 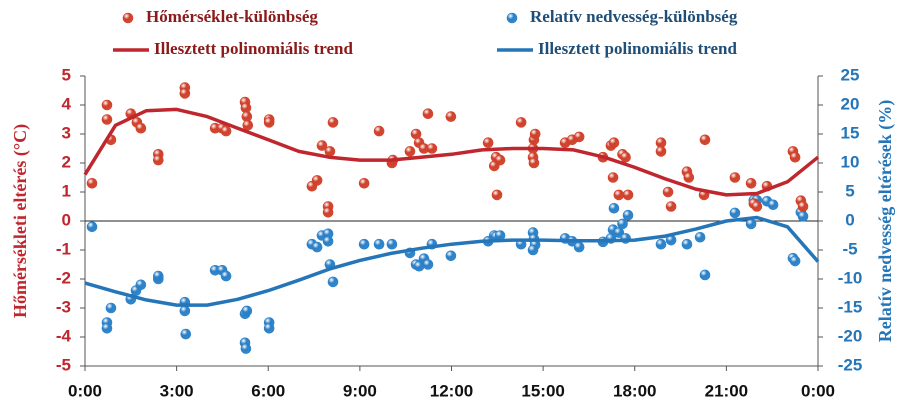 I want to click on y2-tick-label: -5, so click(x=849, y=248).